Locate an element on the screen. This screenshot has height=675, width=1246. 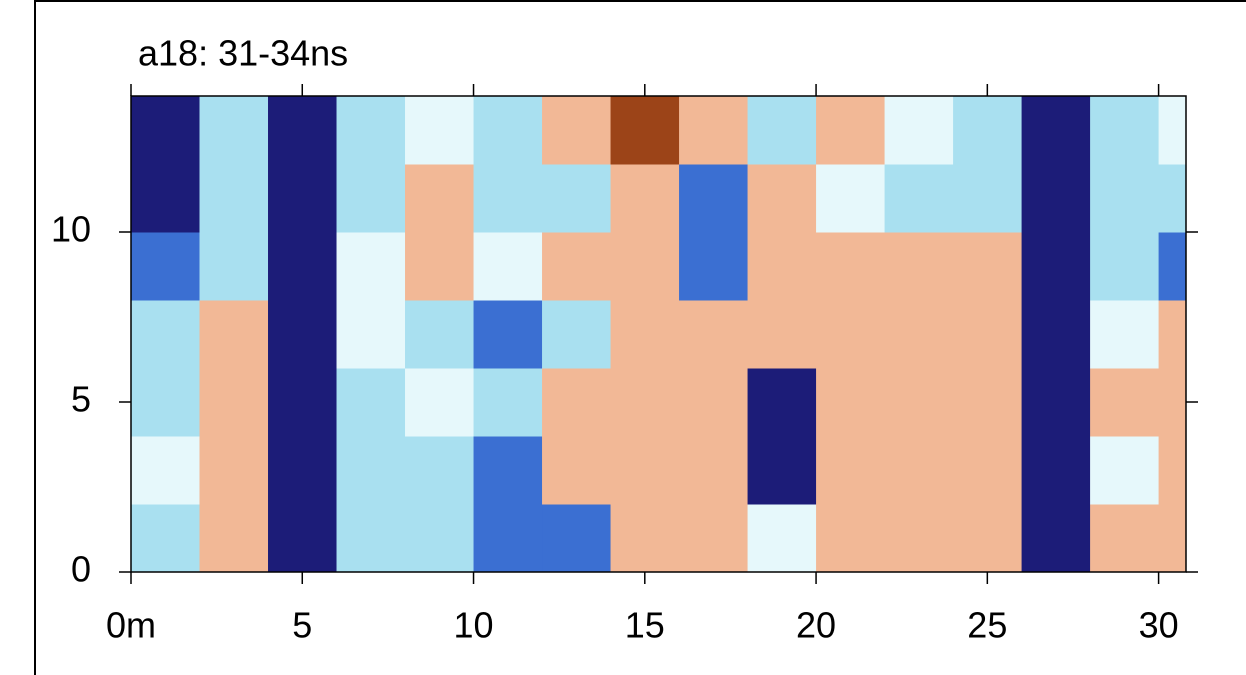
chart-title: a18: 31-34ns is located at coordinates (243, 53).